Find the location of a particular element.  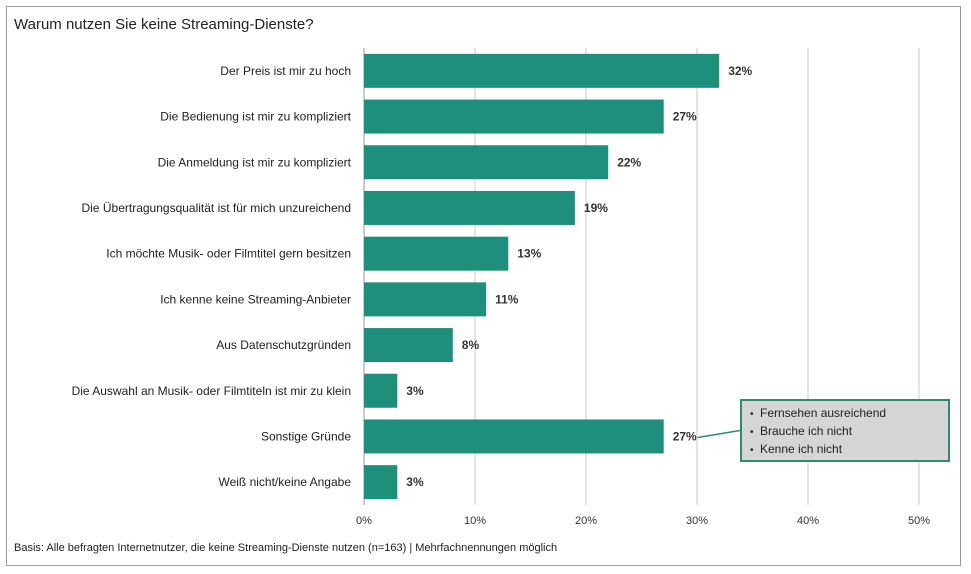

category-label: Ich kenne keine Streaming-Anbieter is located at coordinates (255, 299).